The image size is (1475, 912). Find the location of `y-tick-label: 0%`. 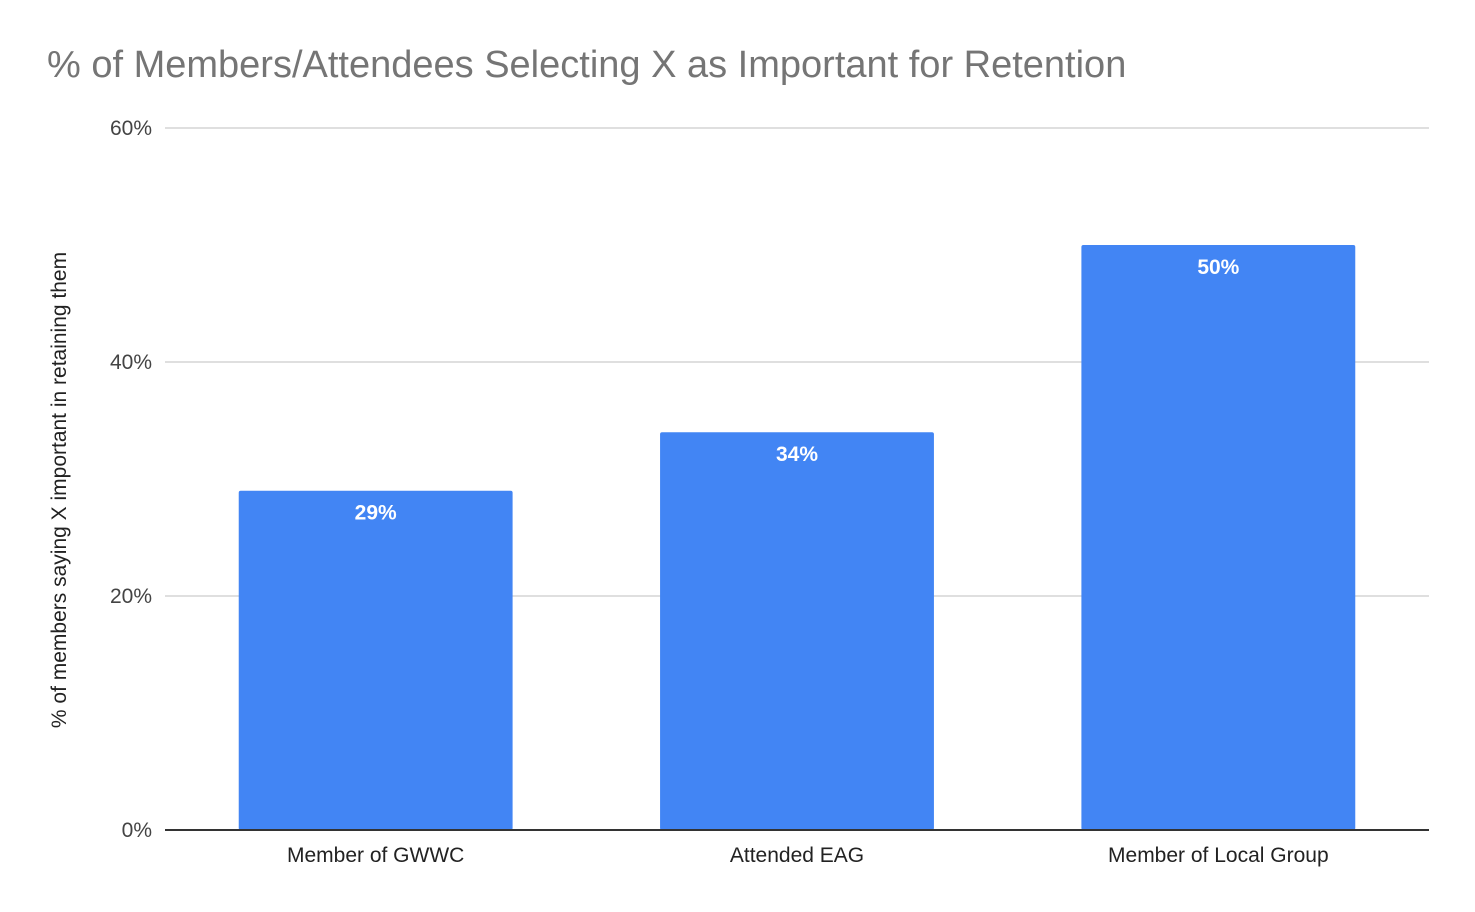

y-tick-label: 0% is located at coordinates (137, 830).